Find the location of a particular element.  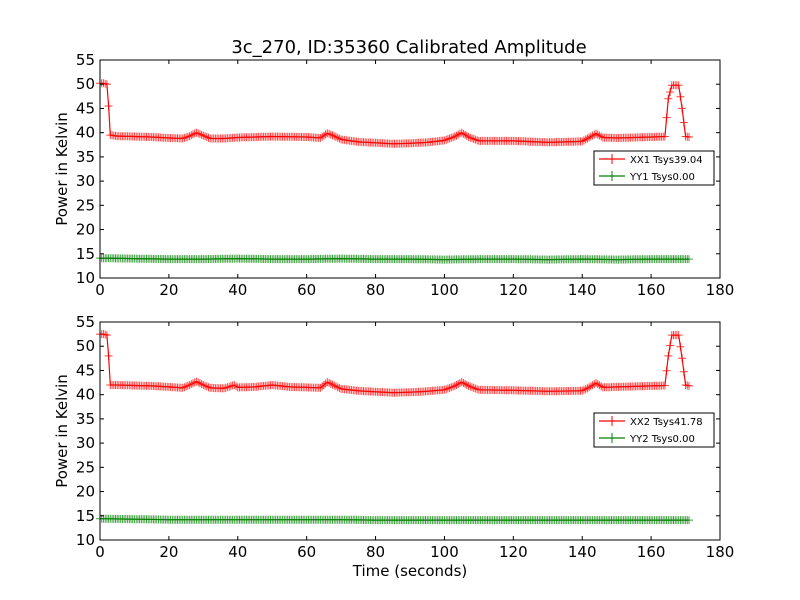

bottom-xtick-label: 60 is located at coordinates (306, 552).